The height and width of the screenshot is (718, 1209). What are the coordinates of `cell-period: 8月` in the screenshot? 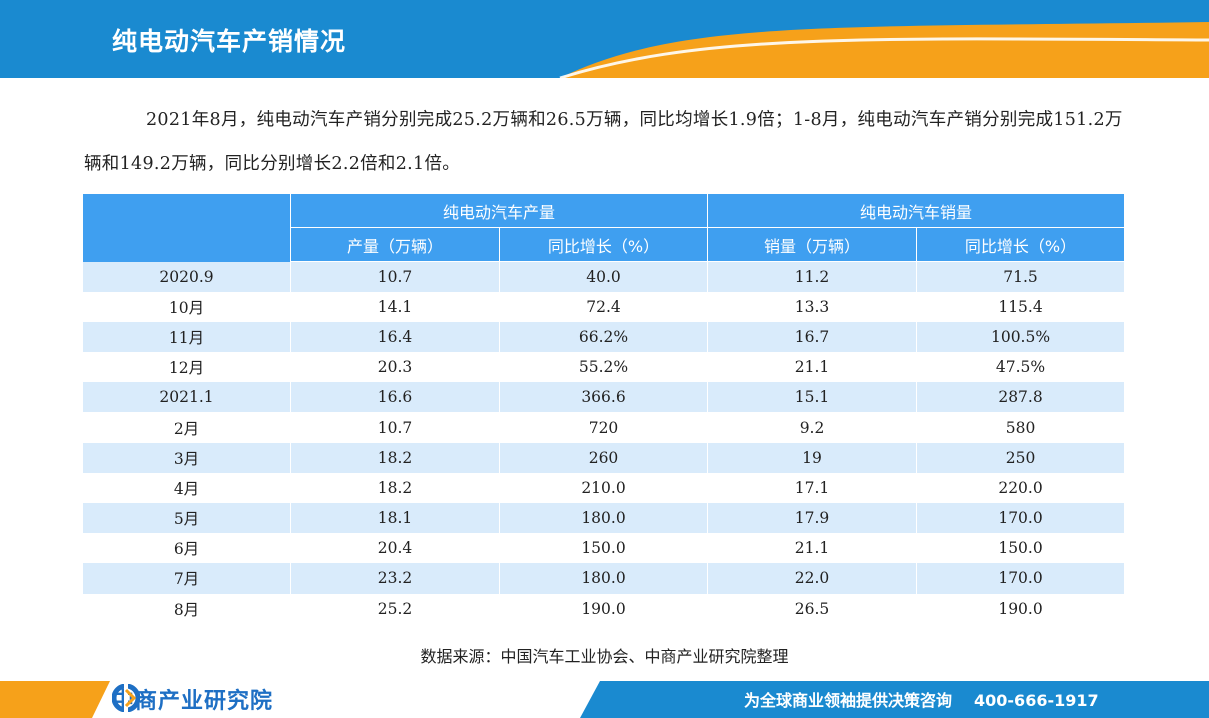 It's located at (186, 608).